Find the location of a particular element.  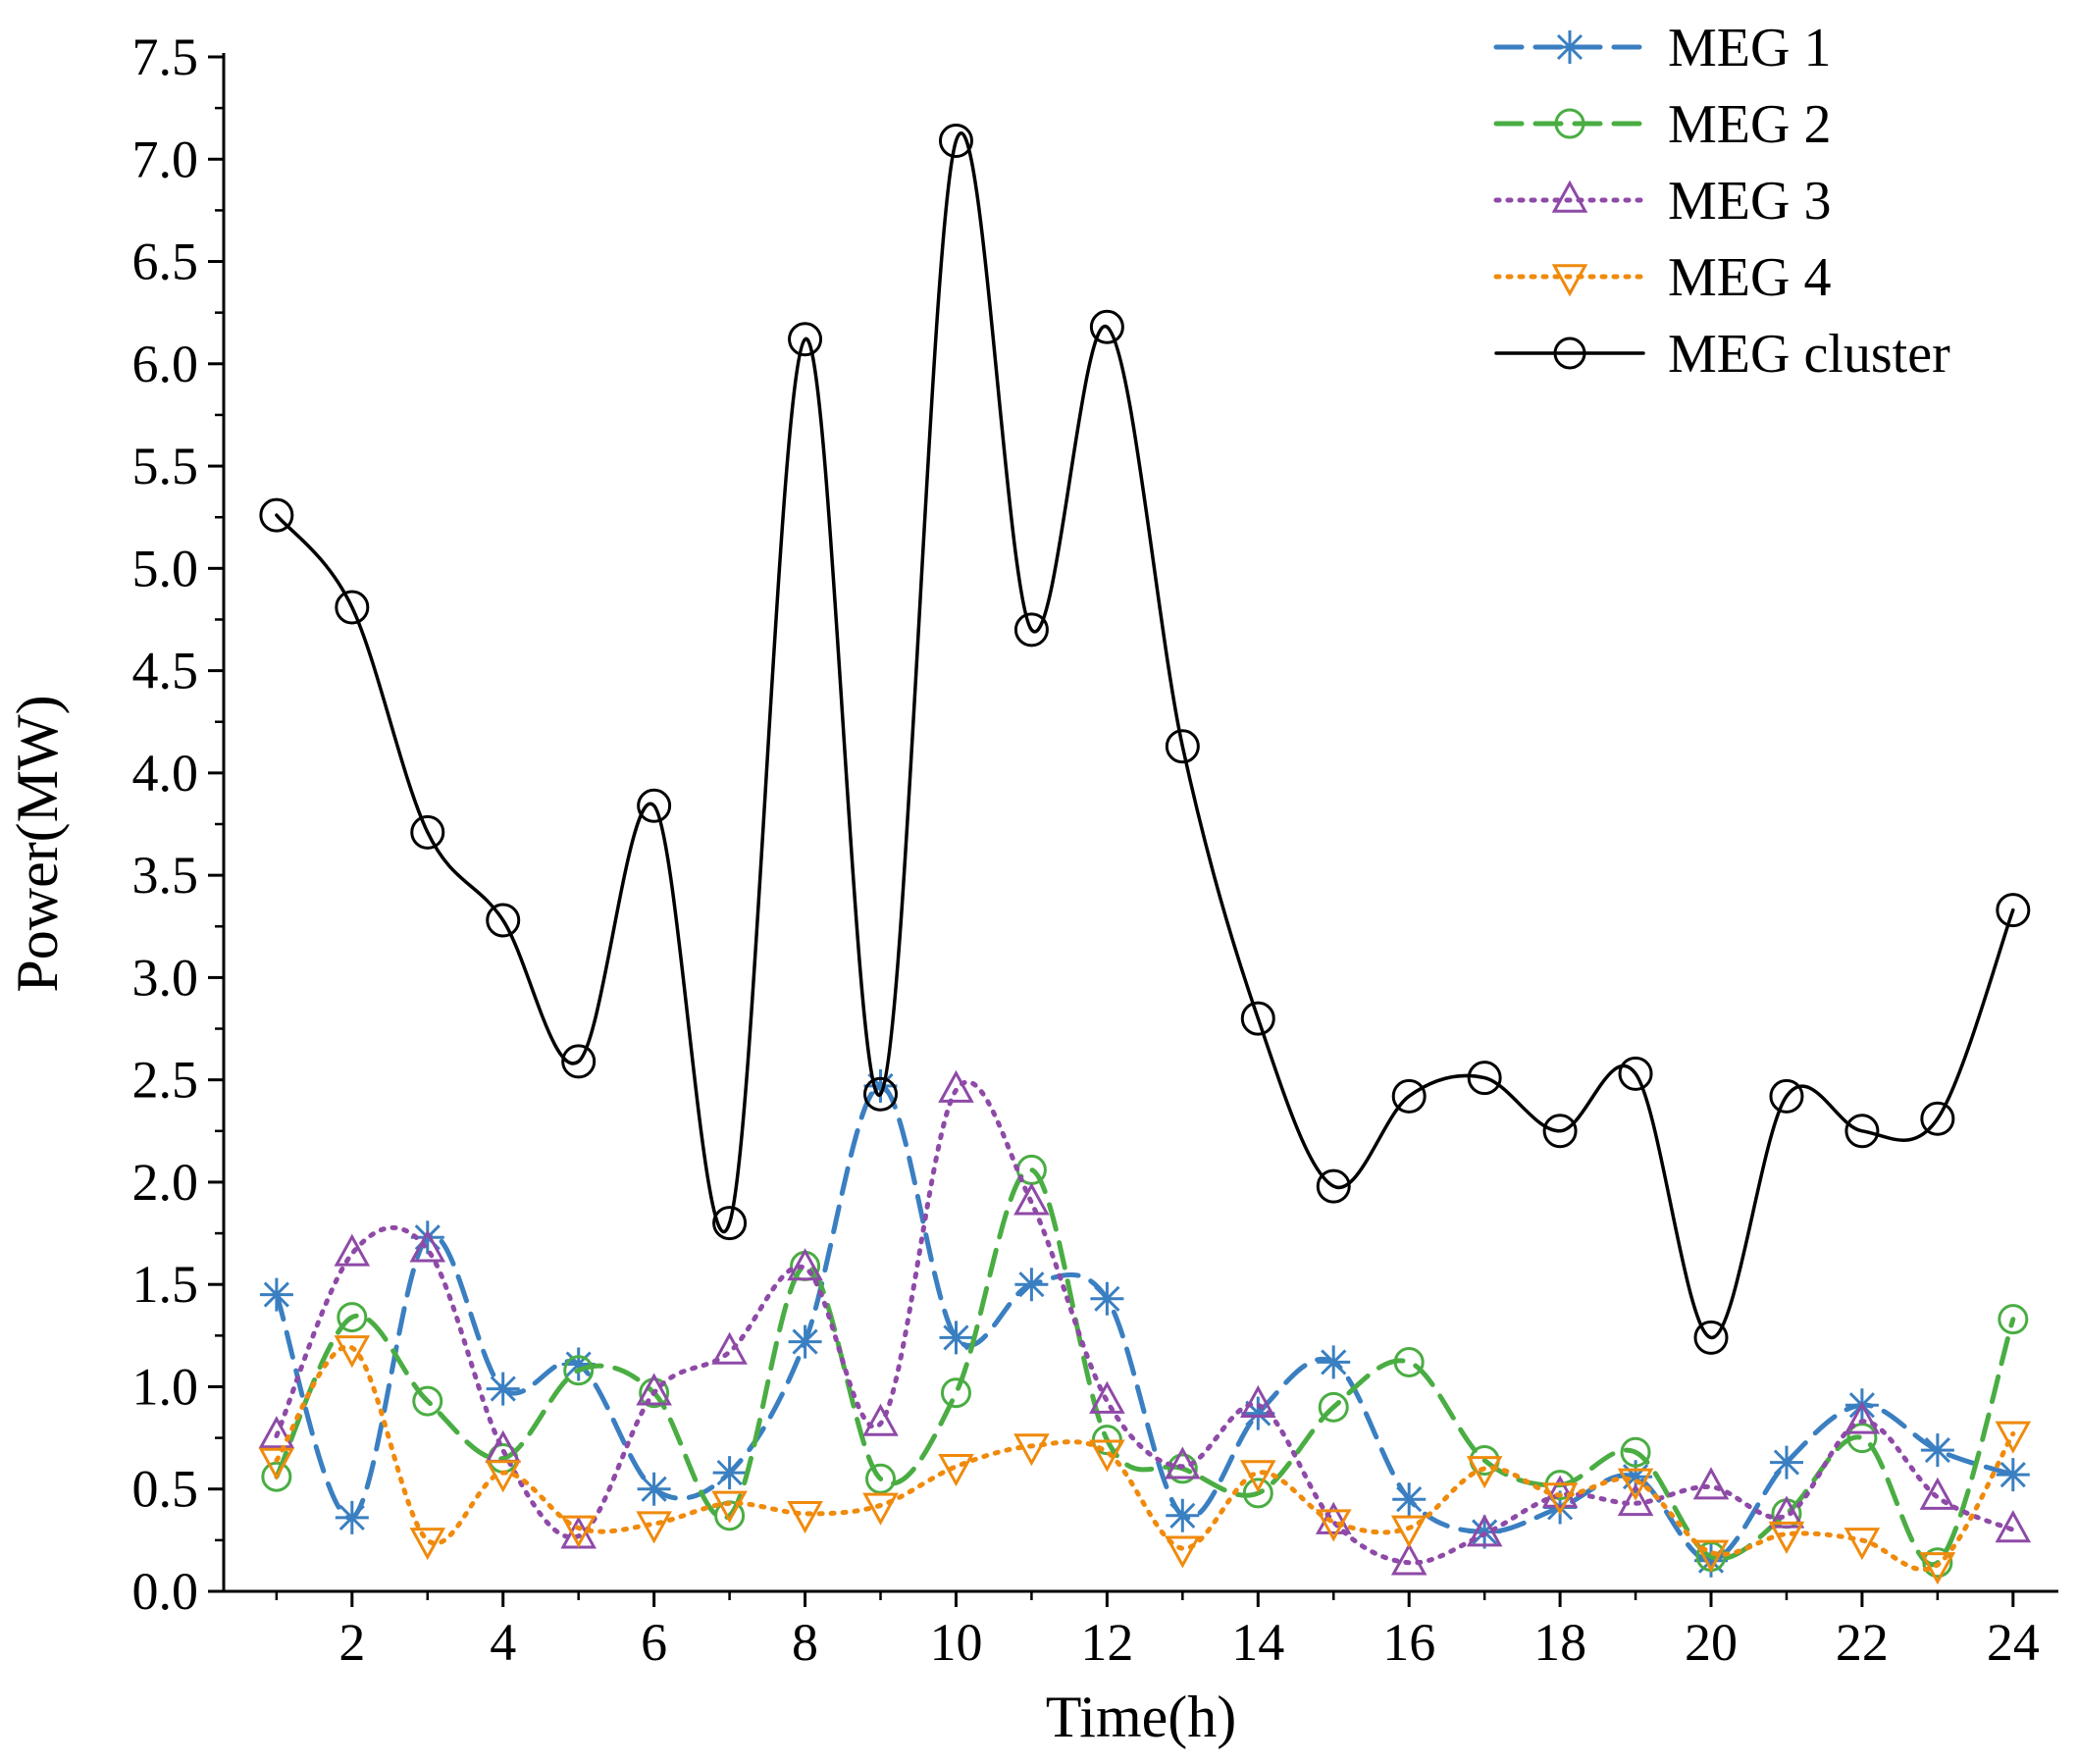

legend: MEG 1 MEG 2 MEG 3 MEG 4 MEG cluster is located at coordinates (1721, 201).